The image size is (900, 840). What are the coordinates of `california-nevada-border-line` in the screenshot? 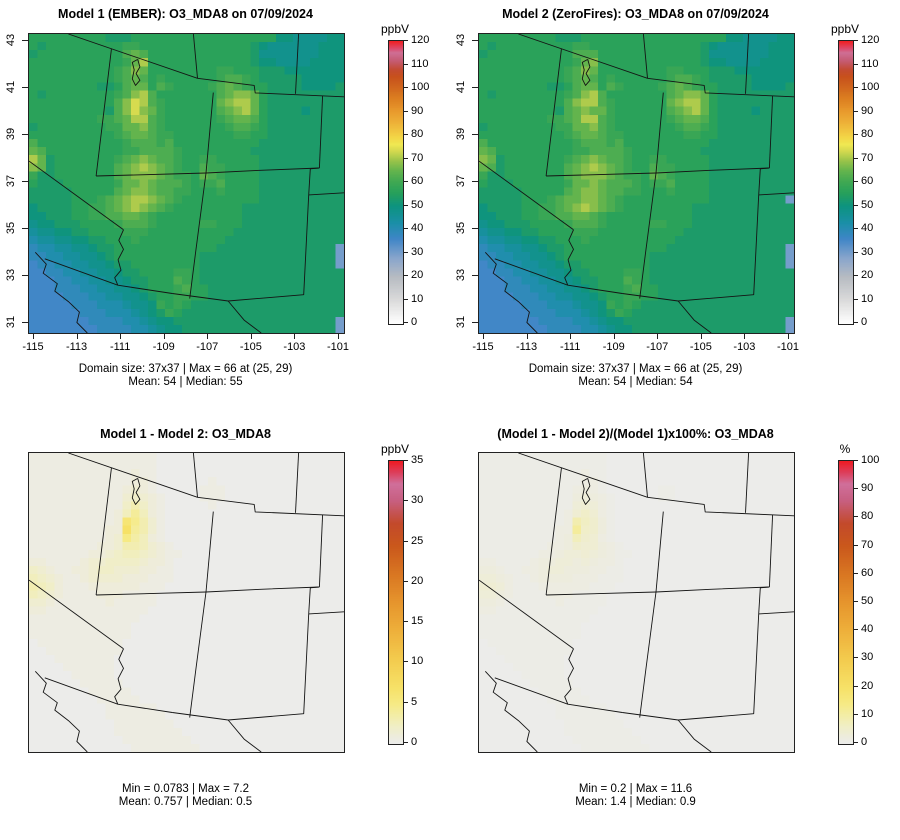 It's located at (526, 195).